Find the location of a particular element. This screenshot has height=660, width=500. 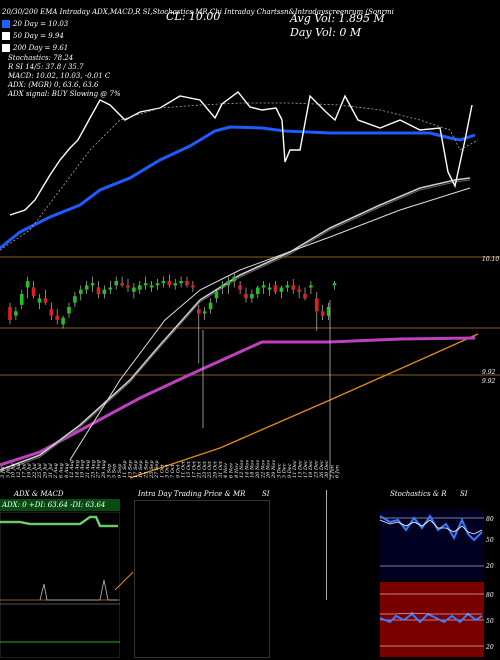

stat-adx-signal: ADX signal: BUY Slowing @ 7% is located at coordinates (64, 94).